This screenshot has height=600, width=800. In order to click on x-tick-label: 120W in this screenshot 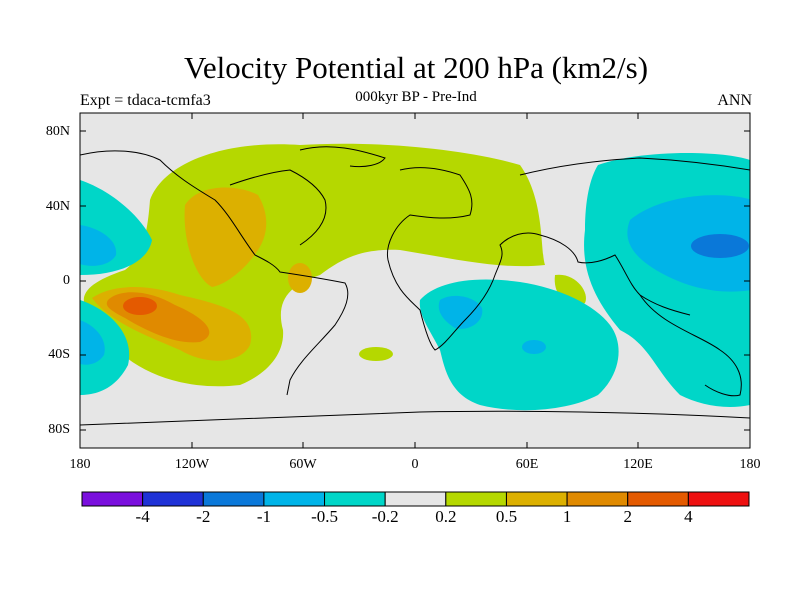, I will do `click(192, 464)`.